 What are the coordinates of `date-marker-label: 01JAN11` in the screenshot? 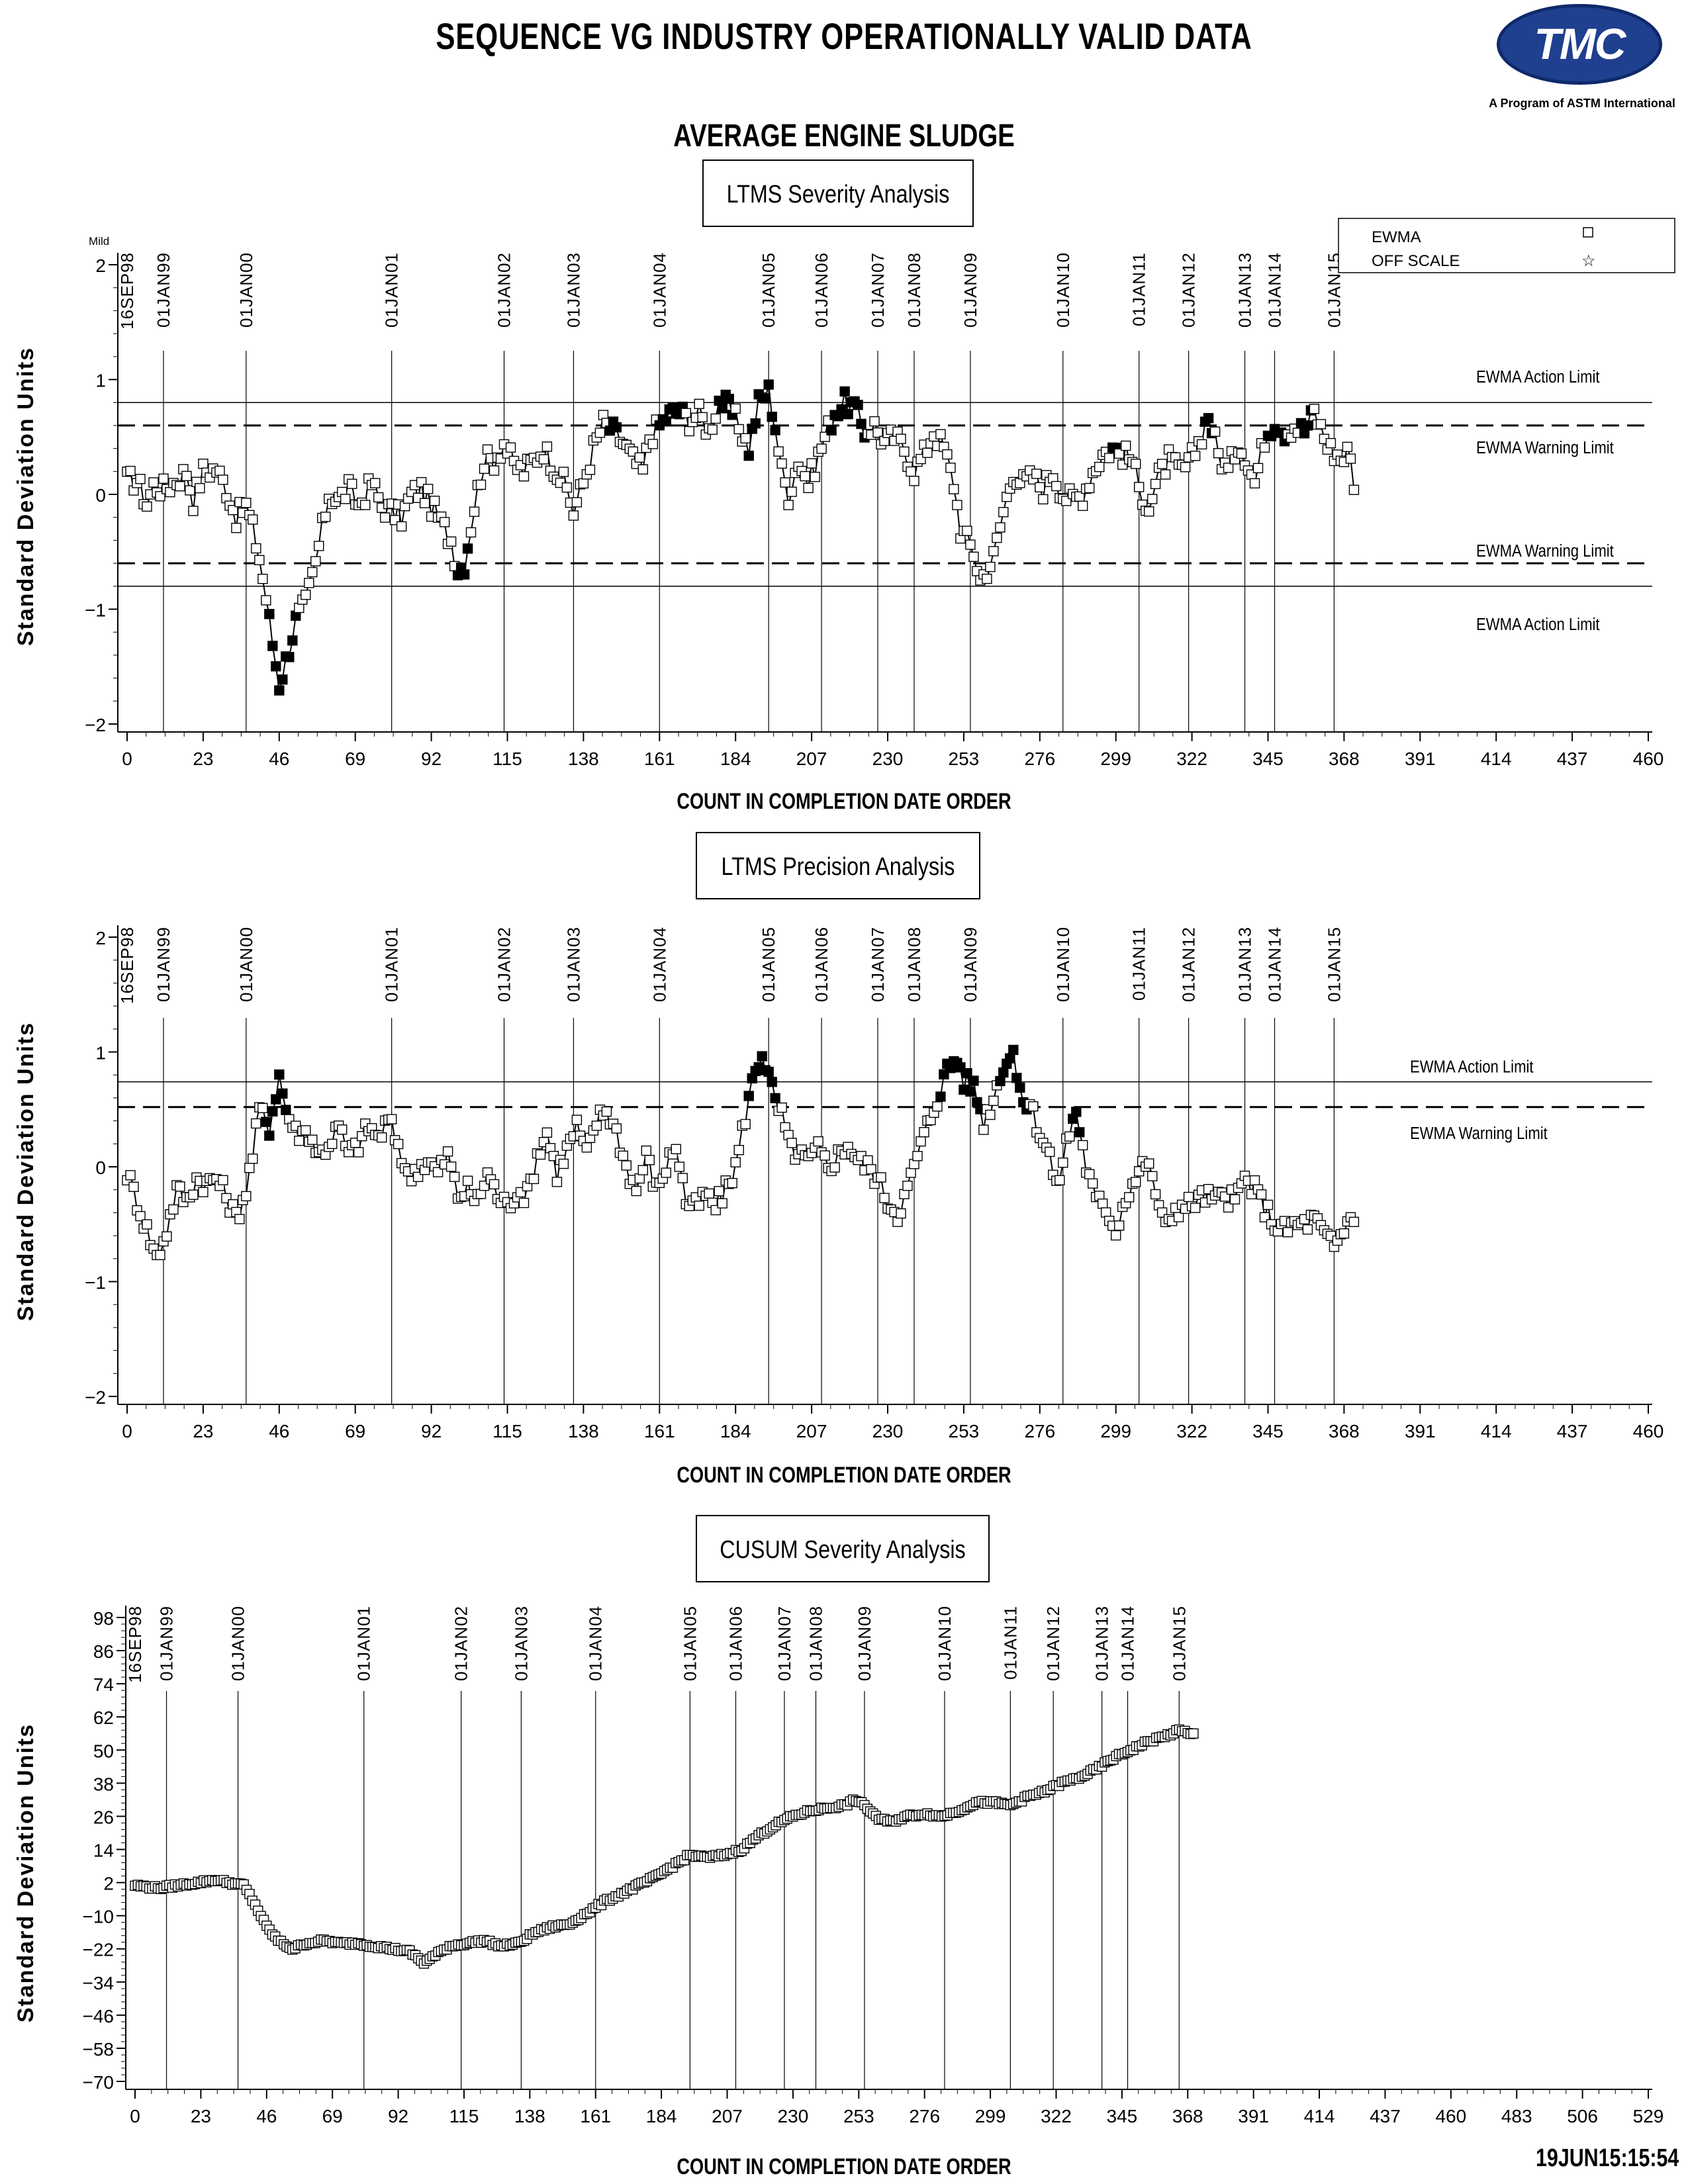 It's located at (1010, 1643).